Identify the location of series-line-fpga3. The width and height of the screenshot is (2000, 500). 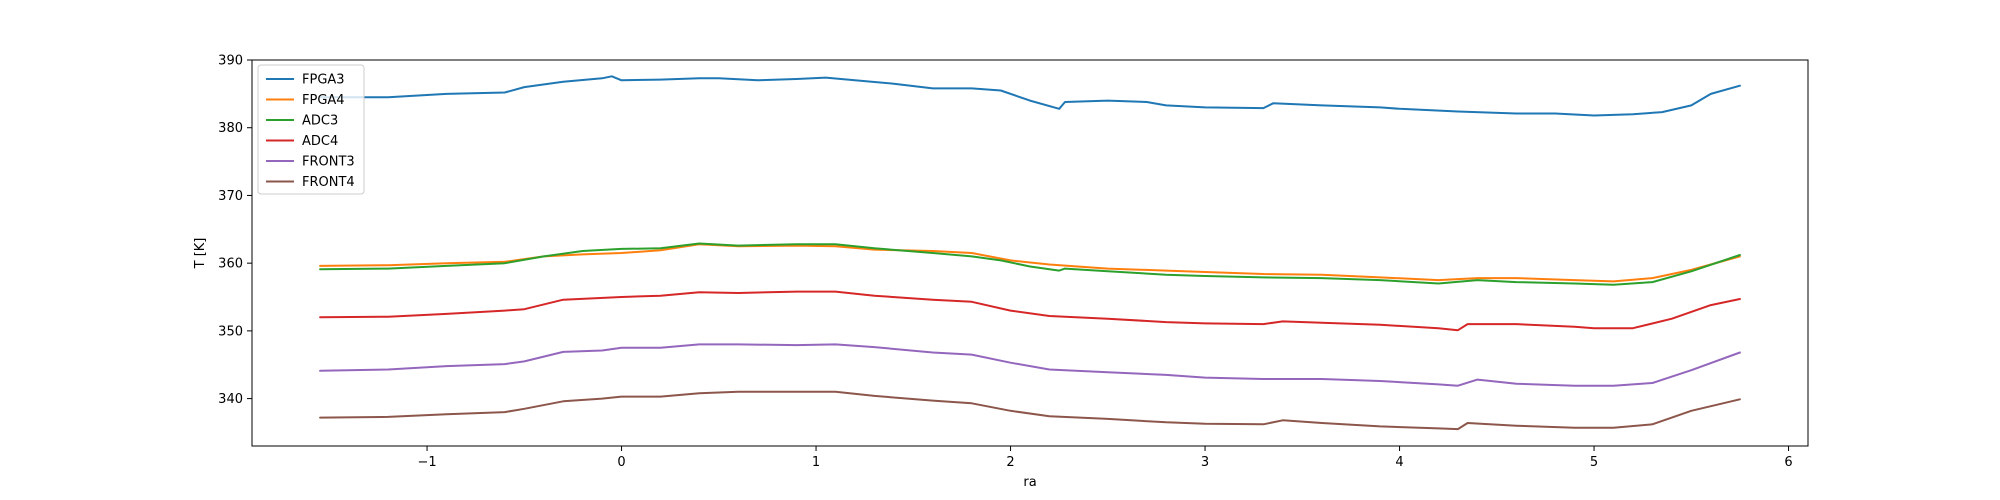
(1030, 96).